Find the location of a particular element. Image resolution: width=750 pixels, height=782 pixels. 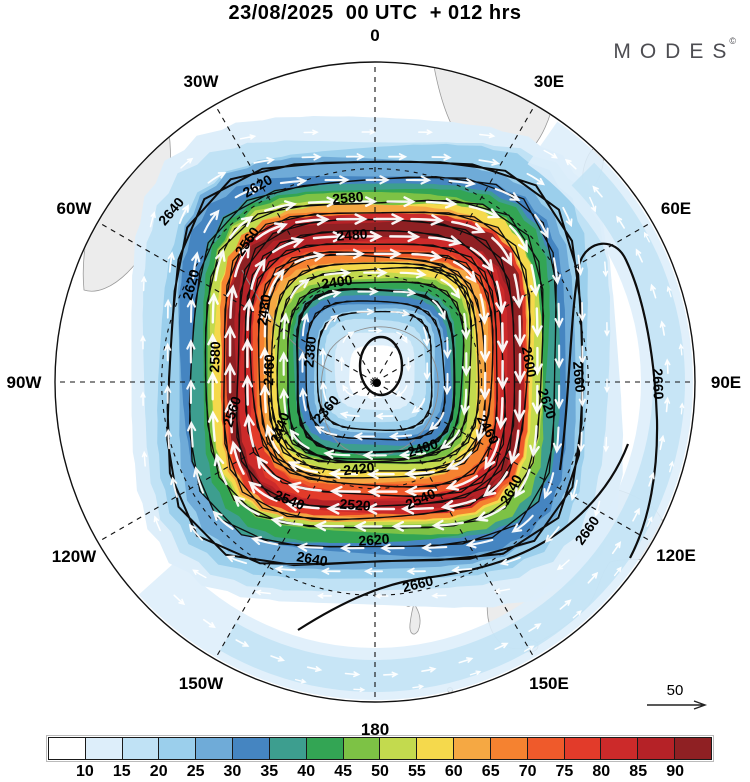

contour-2660-bottom is located at coordinates (463, 537).